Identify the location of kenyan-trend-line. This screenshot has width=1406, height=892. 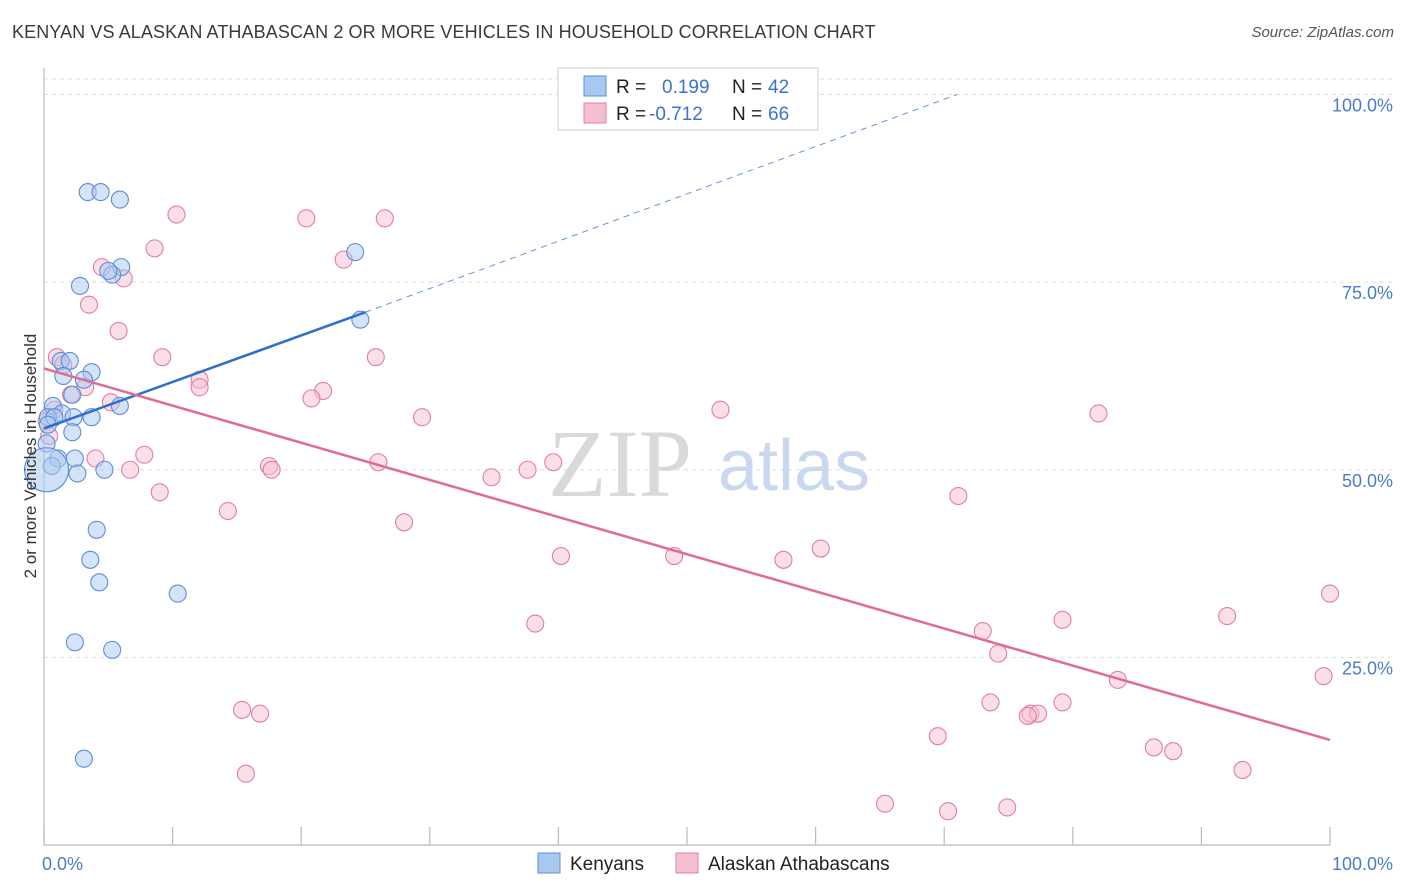
(204, 370).